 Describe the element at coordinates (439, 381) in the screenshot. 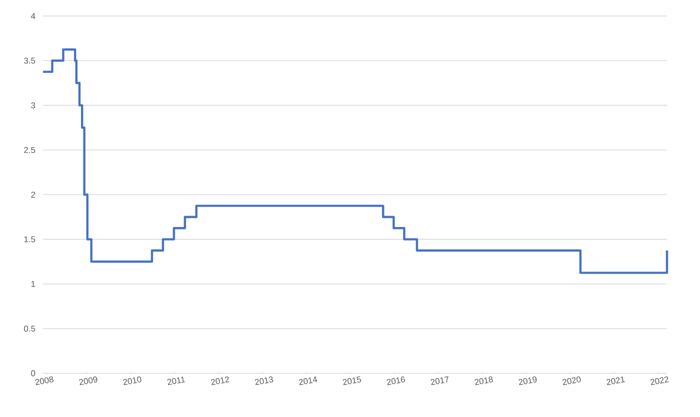

I see `x-tick-label: 2017` at that location.